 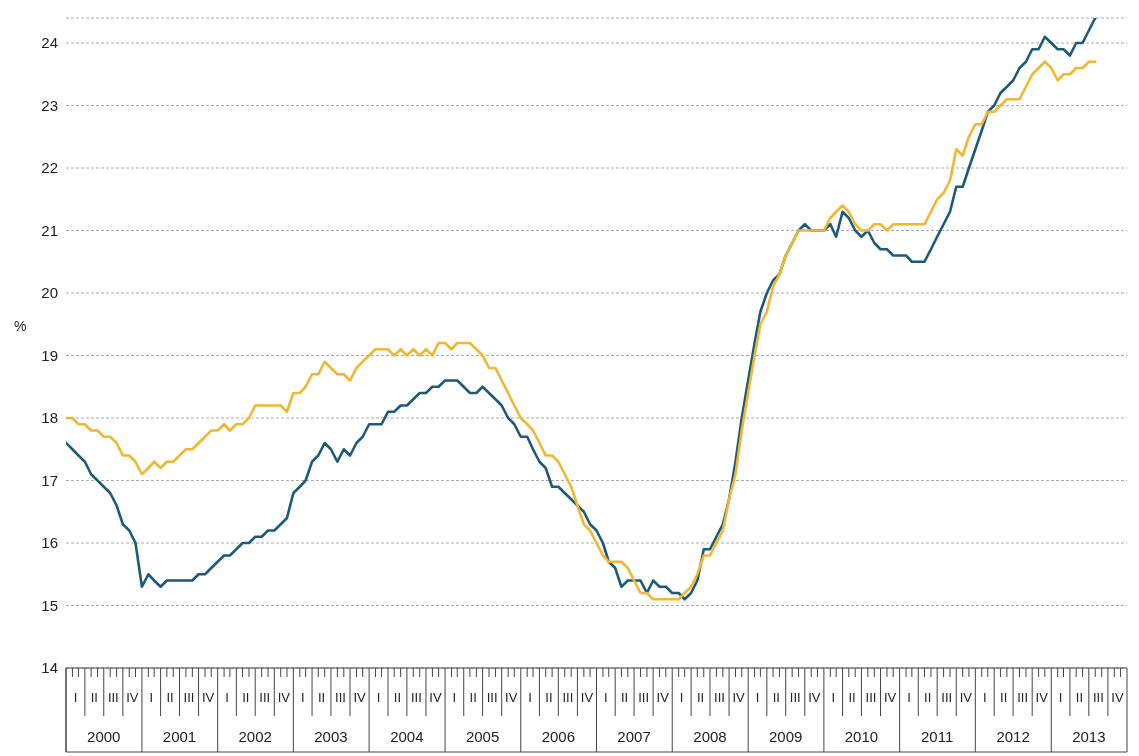 What do you see at coordinates (49, 293) in the screenshot?
I see `y-tick-label: 20` at bounding box center [49, 293].